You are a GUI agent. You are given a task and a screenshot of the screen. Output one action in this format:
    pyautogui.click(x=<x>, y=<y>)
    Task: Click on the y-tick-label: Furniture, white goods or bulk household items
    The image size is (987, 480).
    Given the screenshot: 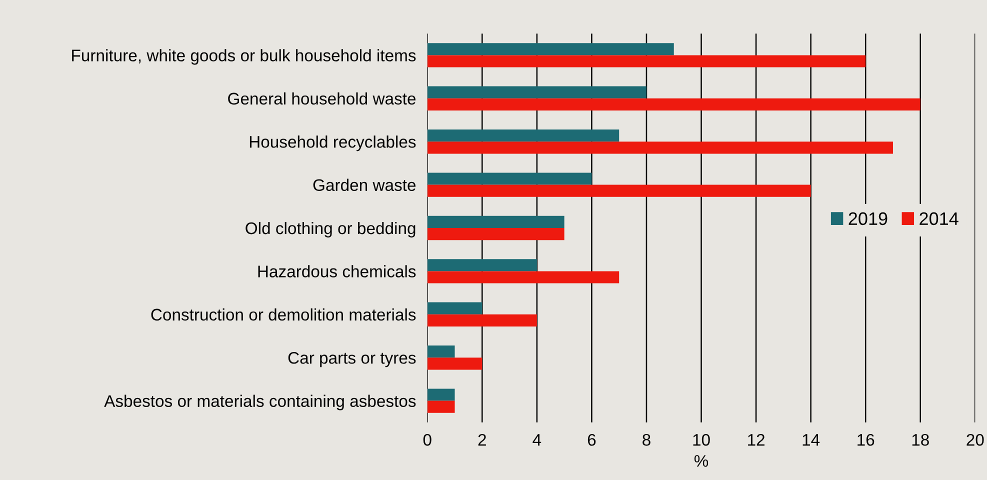 What is the action you would take?
    pyautogui.click(x=244, y=57)
    